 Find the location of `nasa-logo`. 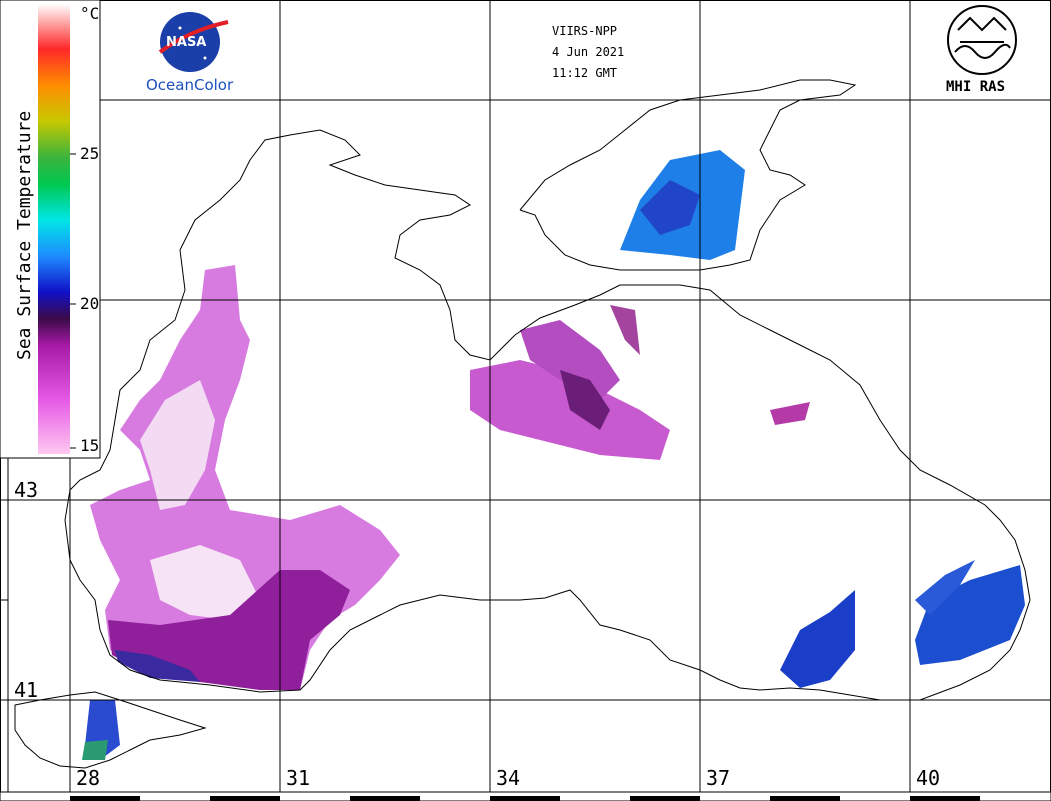

nasa-logo is located at coordinates (193, 42).